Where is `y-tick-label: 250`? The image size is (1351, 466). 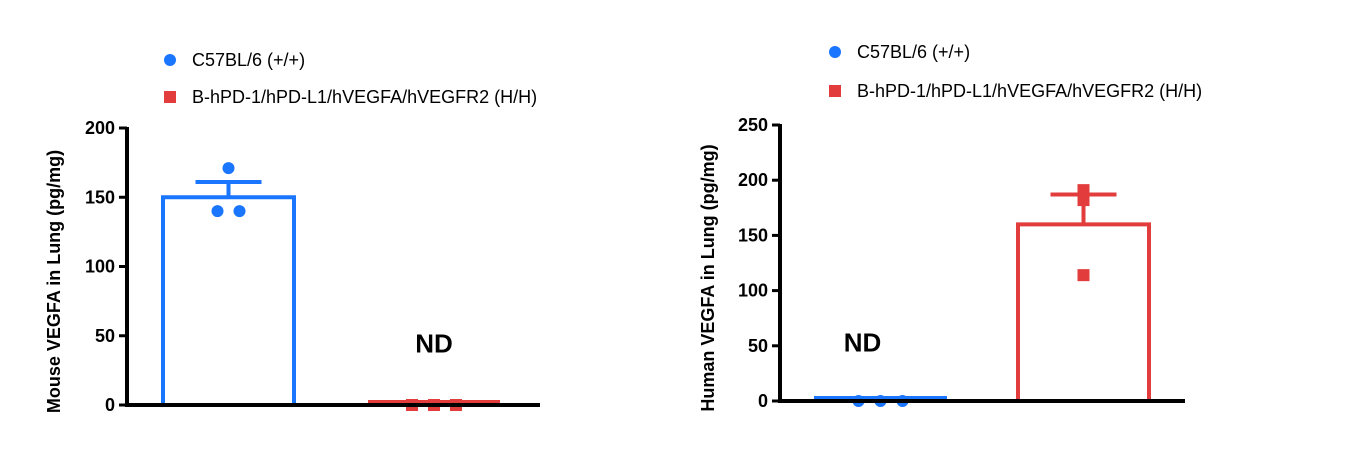 y-tick-label: 250 is located at coordinates (753, 125).